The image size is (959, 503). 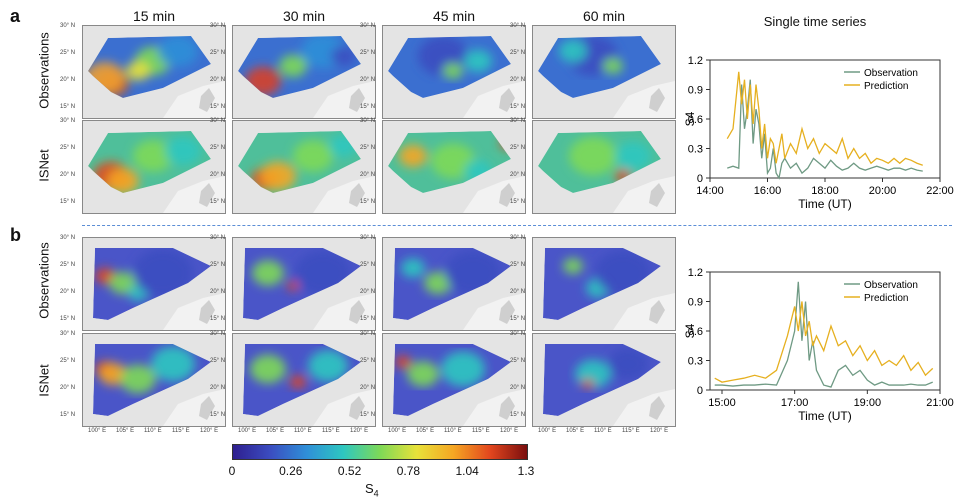 What do you see at coordinates (940, 403) in the screenshot?
I see `x-tick-label: 21:00` at bounding box center [940, 403].